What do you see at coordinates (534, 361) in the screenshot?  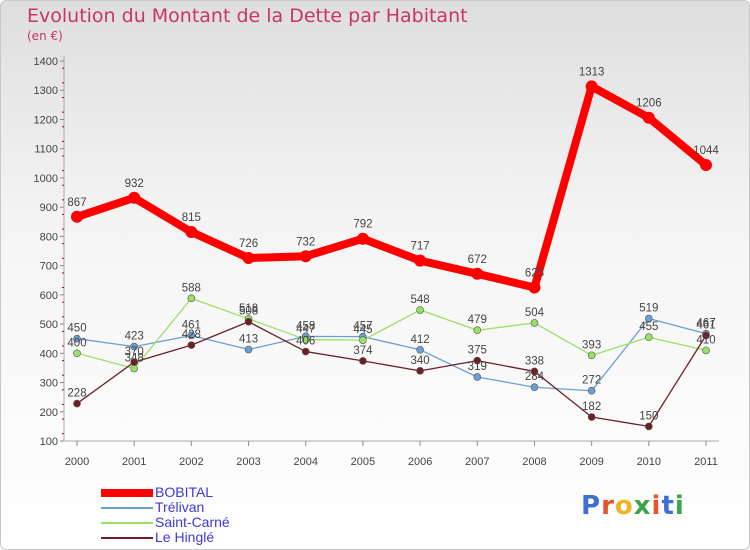 I see `data-label: 338` at bounding box center [534, 361].